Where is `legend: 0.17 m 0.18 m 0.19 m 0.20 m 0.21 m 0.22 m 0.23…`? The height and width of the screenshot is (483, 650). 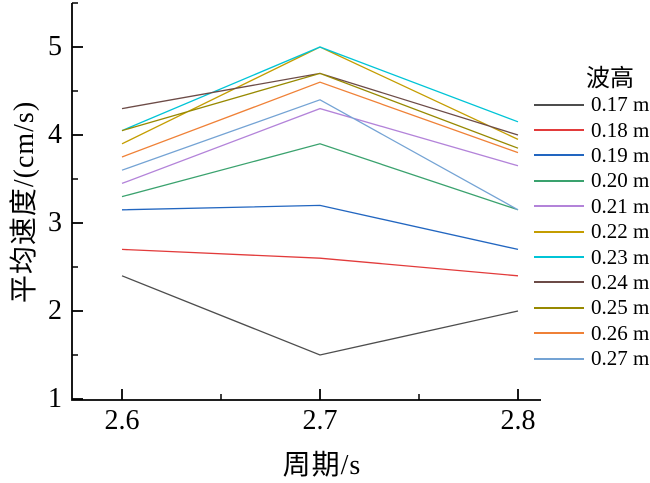 legend: 0.17 m 0.18 m 0.19 m 0.20 m 0.21 m 0.22 m 0.23… is located at coordinates (591, 231).